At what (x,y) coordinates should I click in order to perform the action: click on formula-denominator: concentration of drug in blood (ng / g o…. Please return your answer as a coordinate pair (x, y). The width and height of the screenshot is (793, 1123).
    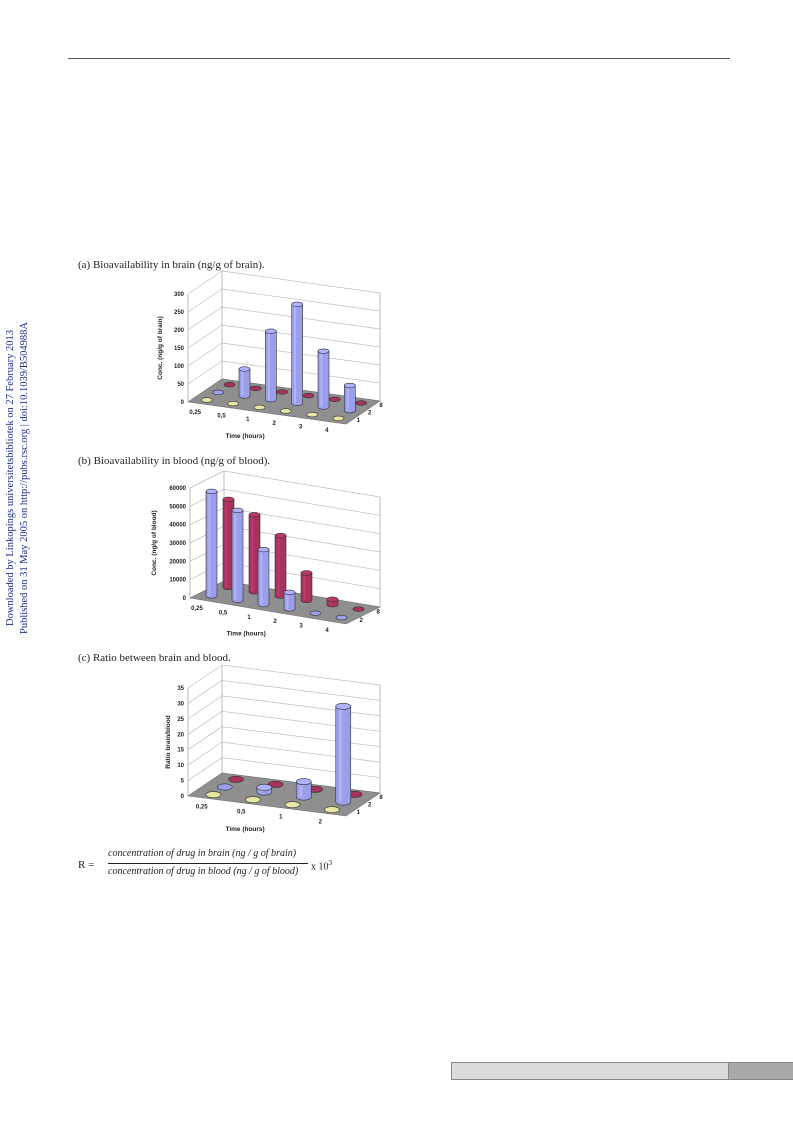
    Looking at the image, I should click on (203, 871).